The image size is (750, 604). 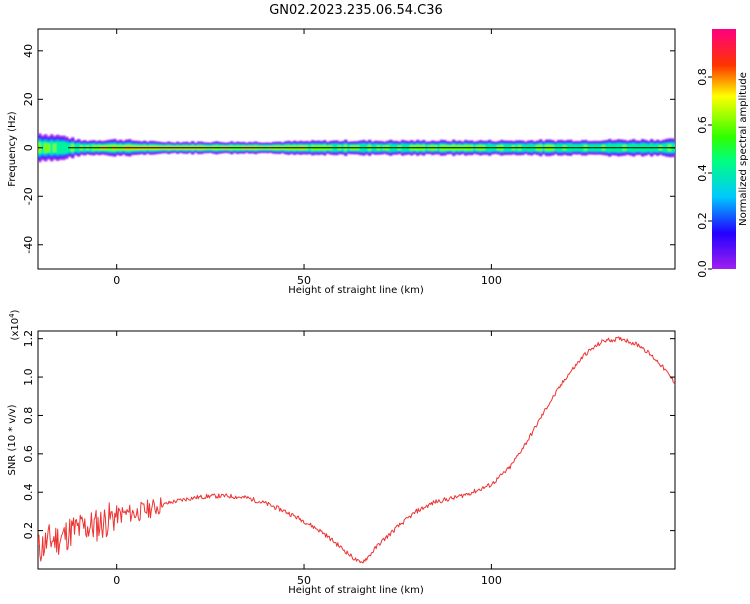 What do you see at coordinates (28, 245) in the screenshot?
I see `top-y-tick-label: -40` at bounding box center [28, 245].